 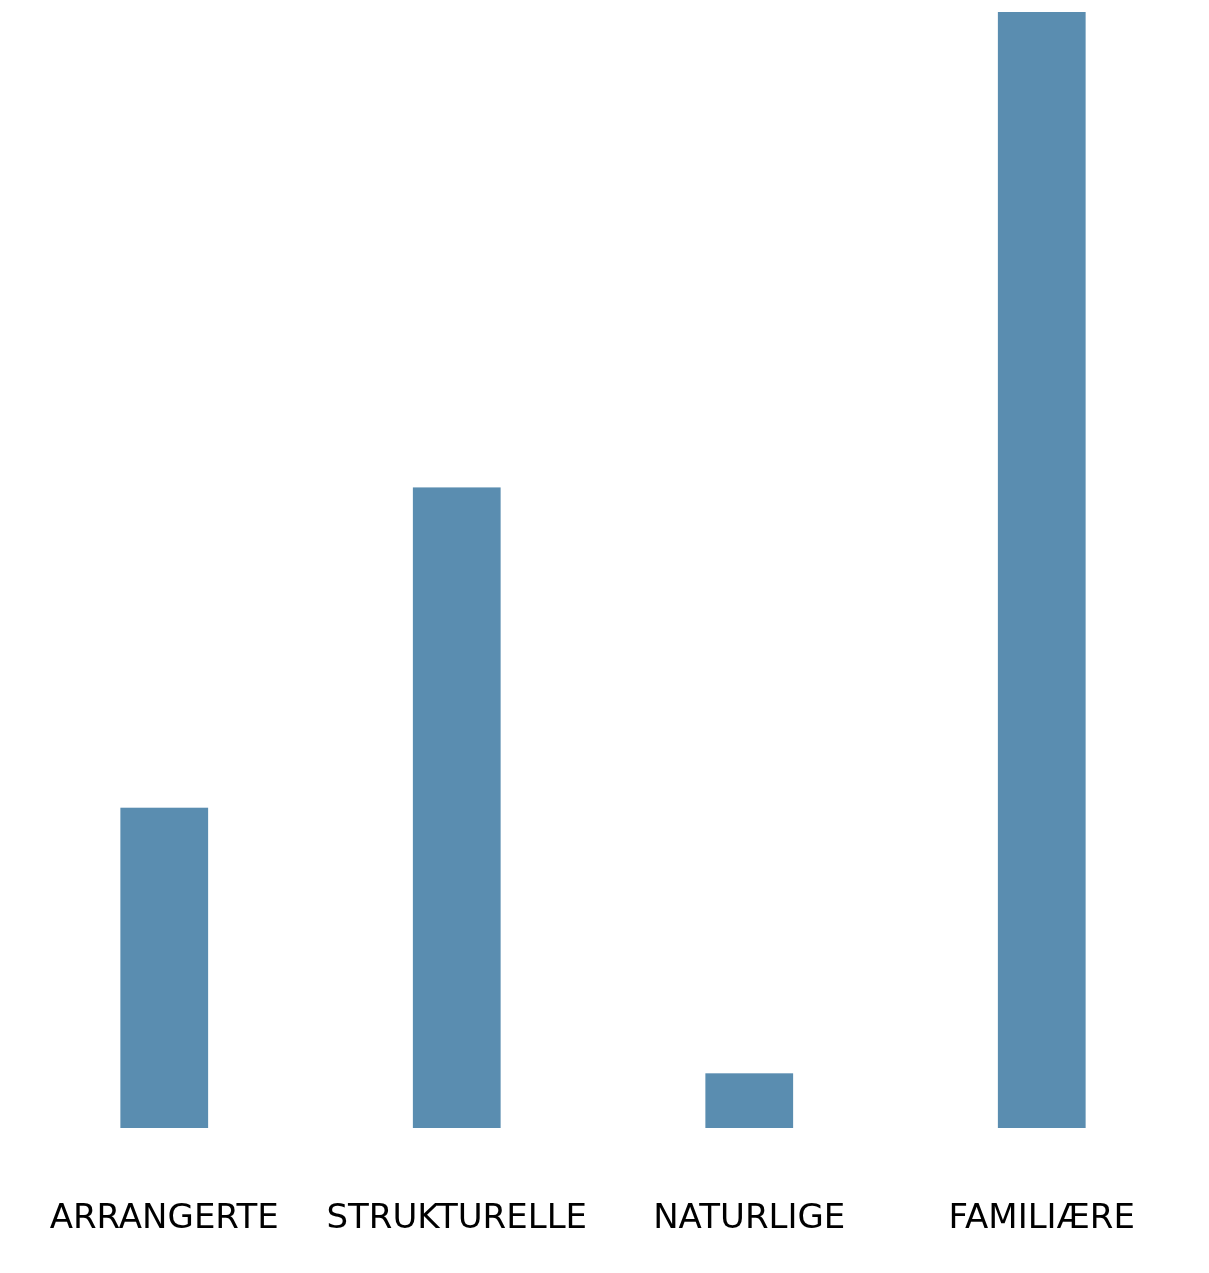 I want to click on x-tick-label: FAMILIÆRE, so click(x=1041, y=1216).